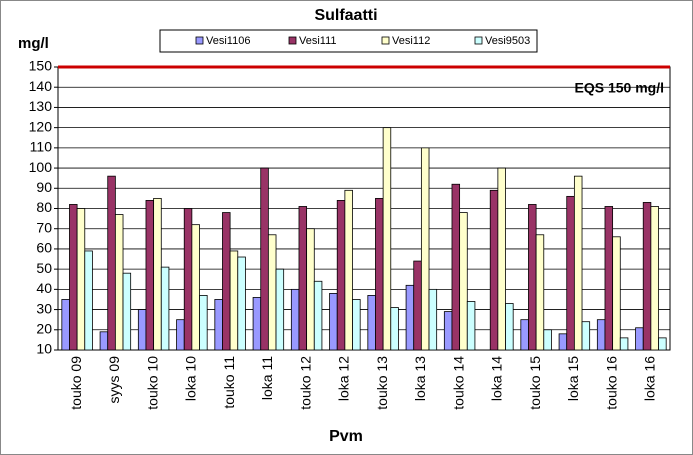  Describe the element at coordinates (458, 383) in the screenshot. I see `x-tick-label: touko 14` at that location.